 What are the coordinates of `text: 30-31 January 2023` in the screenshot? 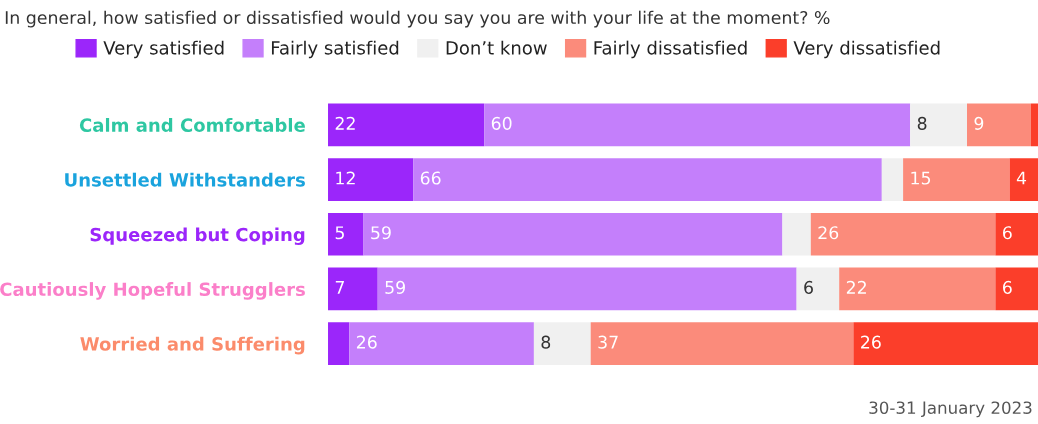 It's located at (950, 409).